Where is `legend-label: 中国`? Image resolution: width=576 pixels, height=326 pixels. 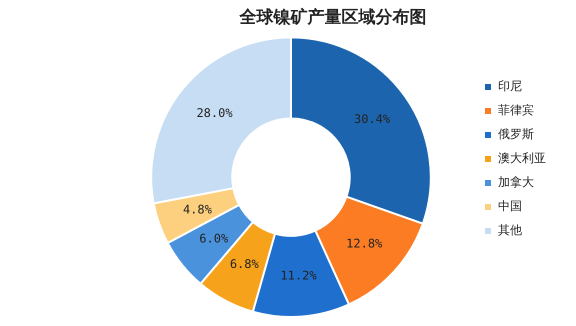
legend-label: 中国 is located at coordinates (510, 206).